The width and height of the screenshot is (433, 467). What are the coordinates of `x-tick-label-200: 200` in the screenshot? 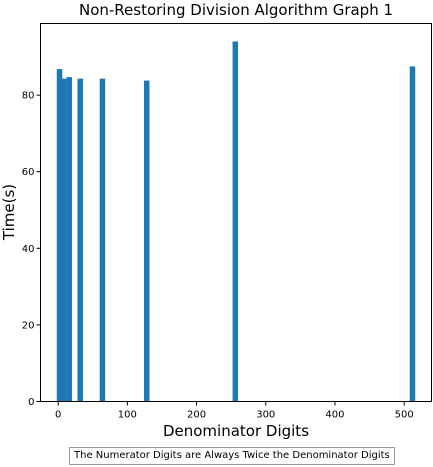 It's located at (196, 415).